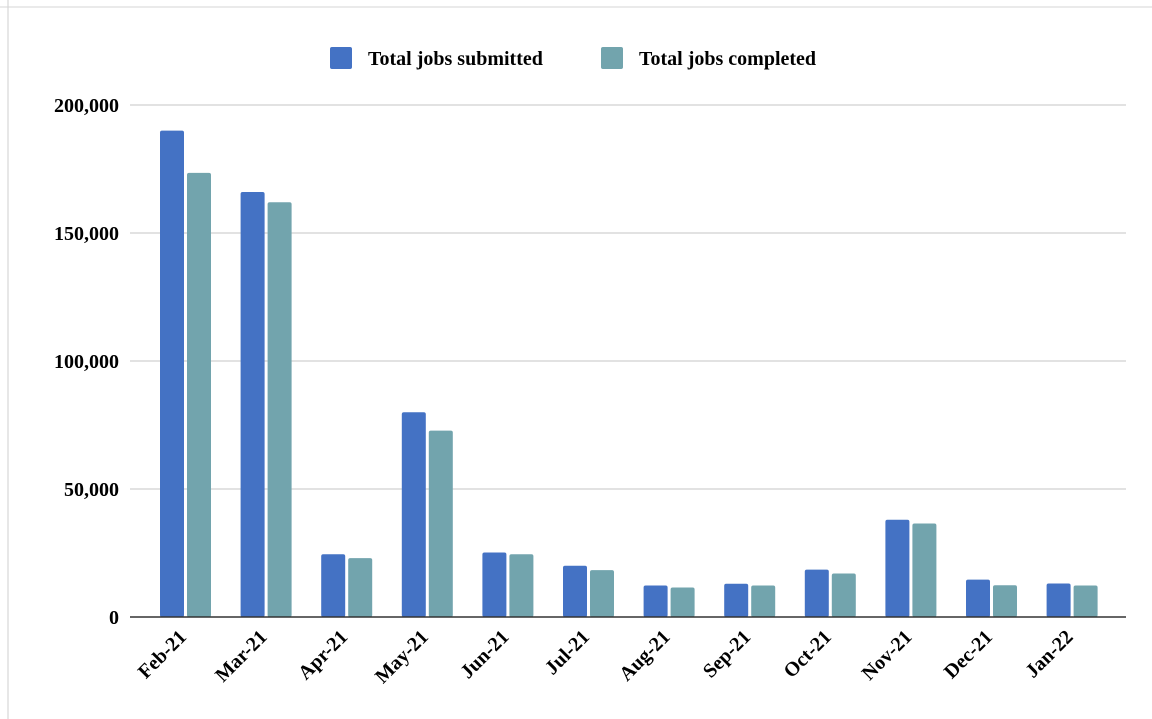 The image size is (1152, 719). I want to click on legend-label: Total jobs completed, so click(727, 59).